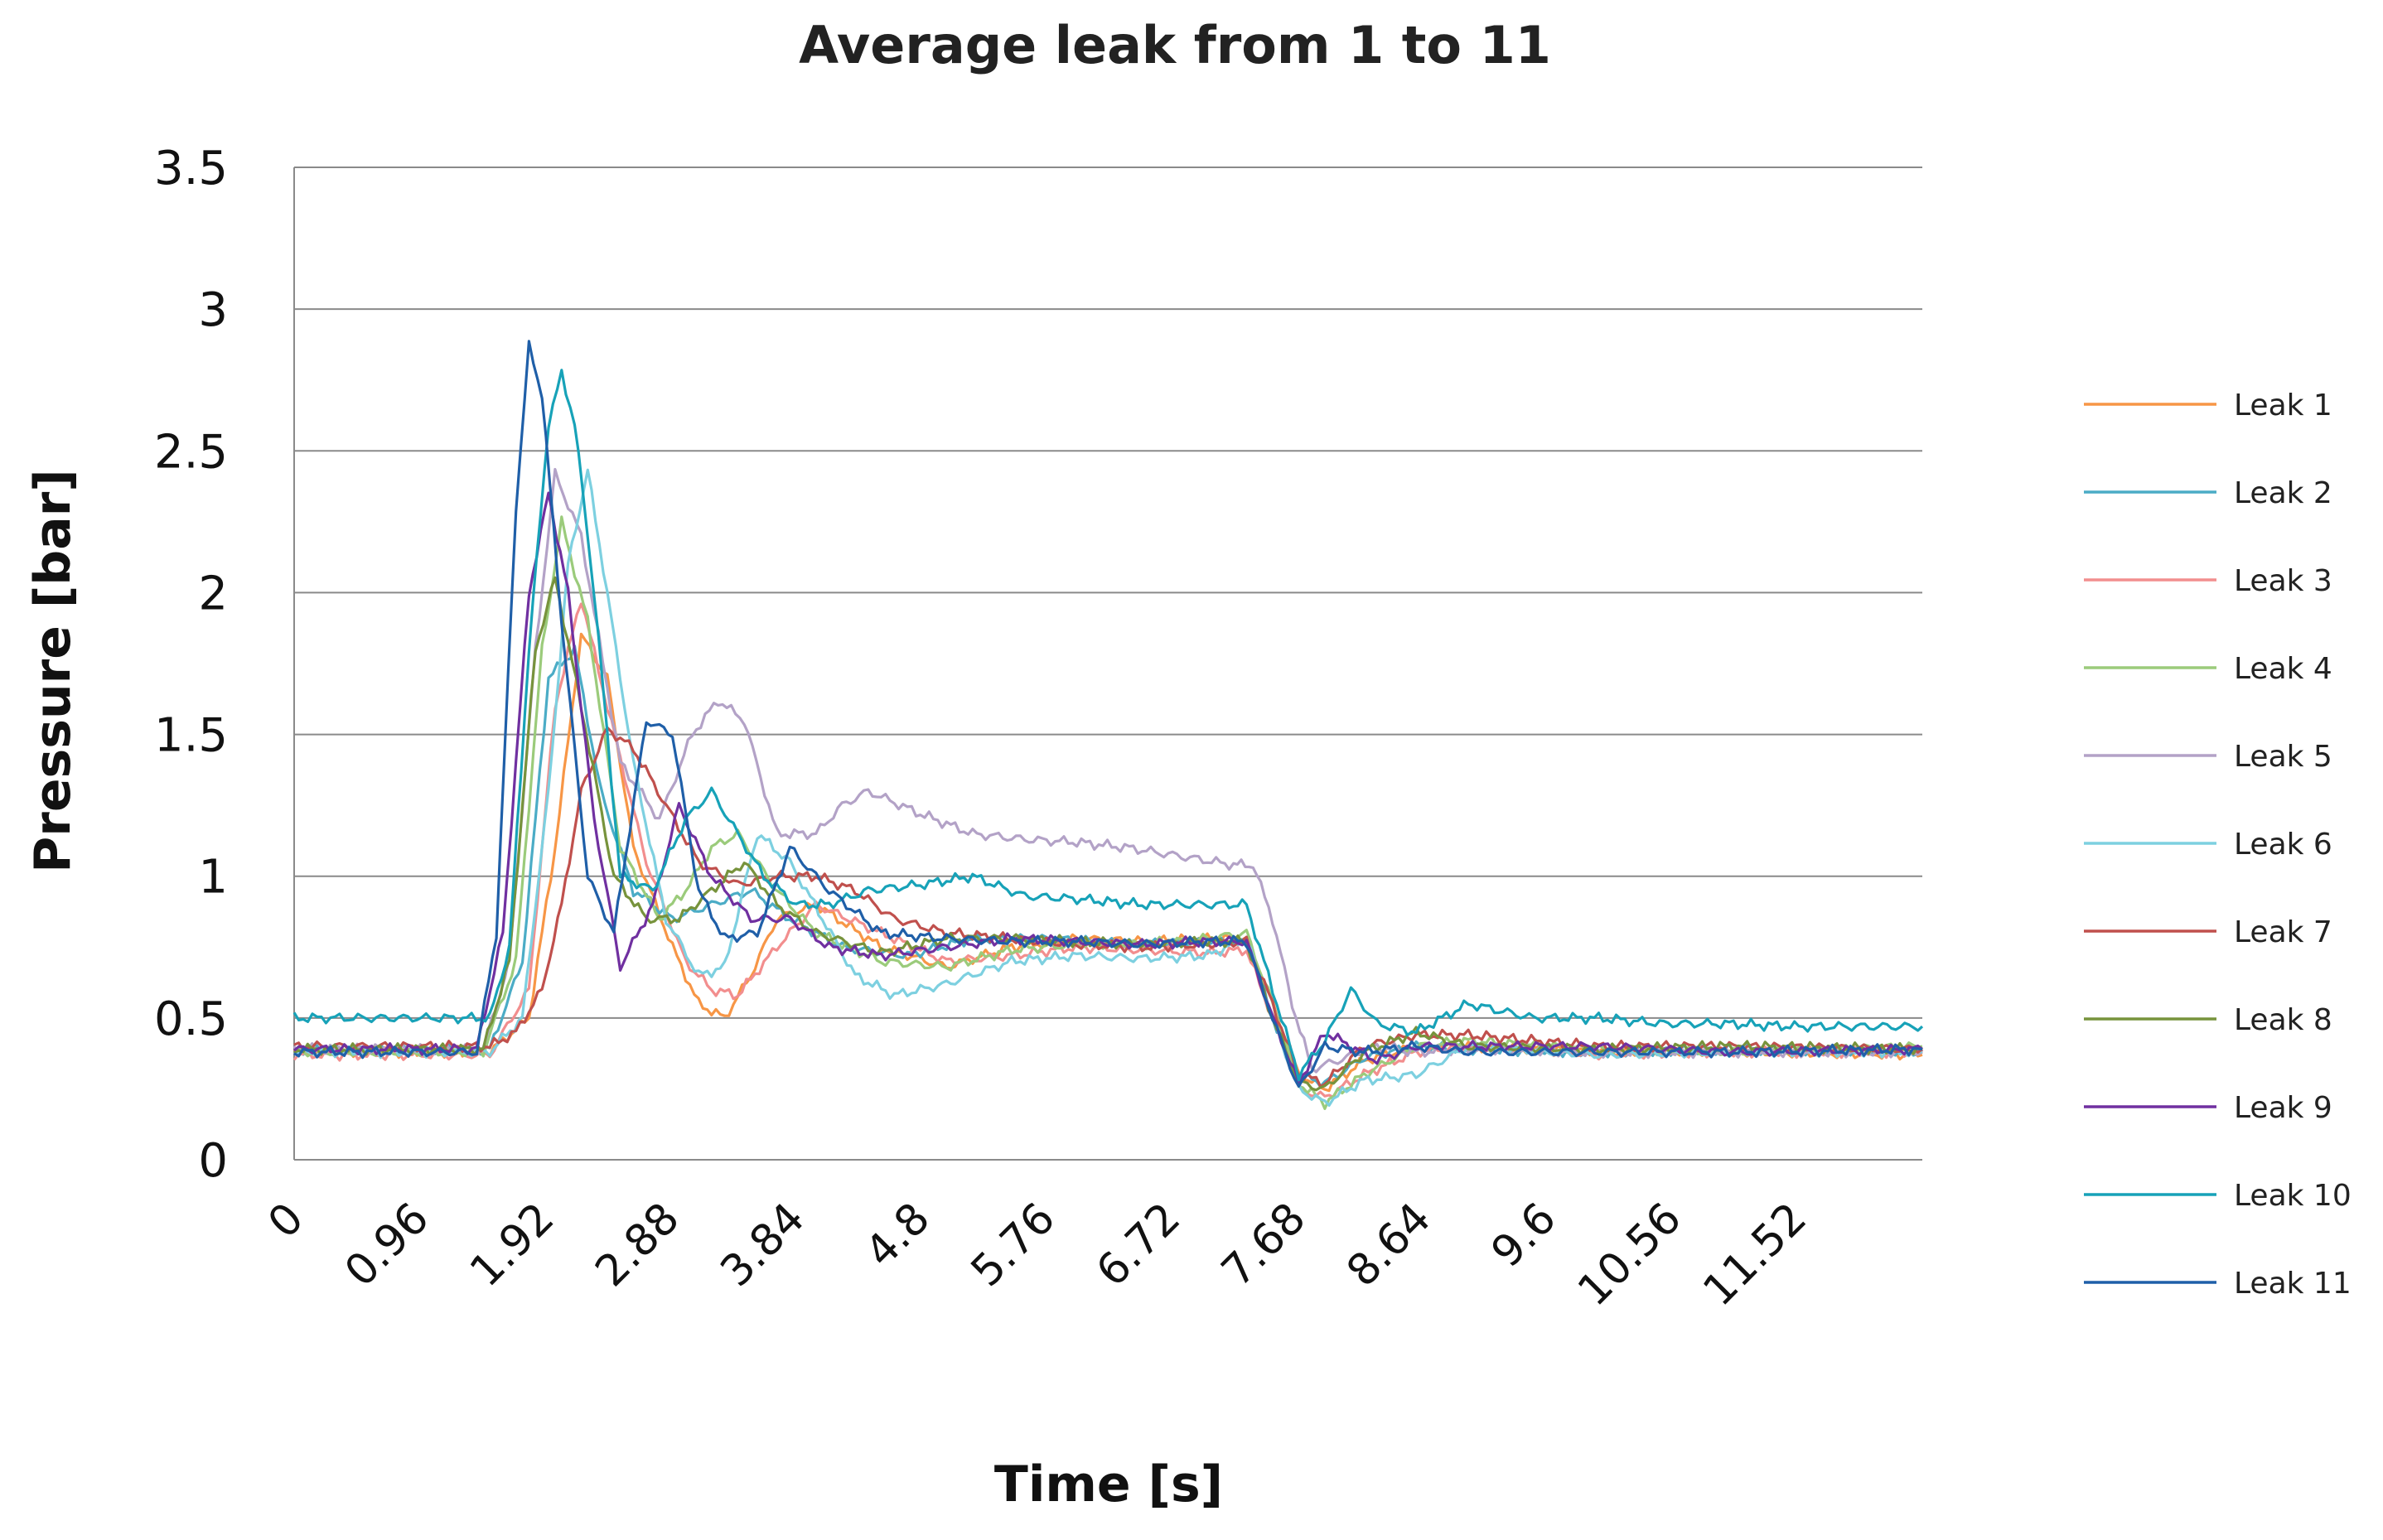 The height and width of the screenshot is (1540, 2383). I want to click on y-tick-label: 0.5, so click(191, 1019).